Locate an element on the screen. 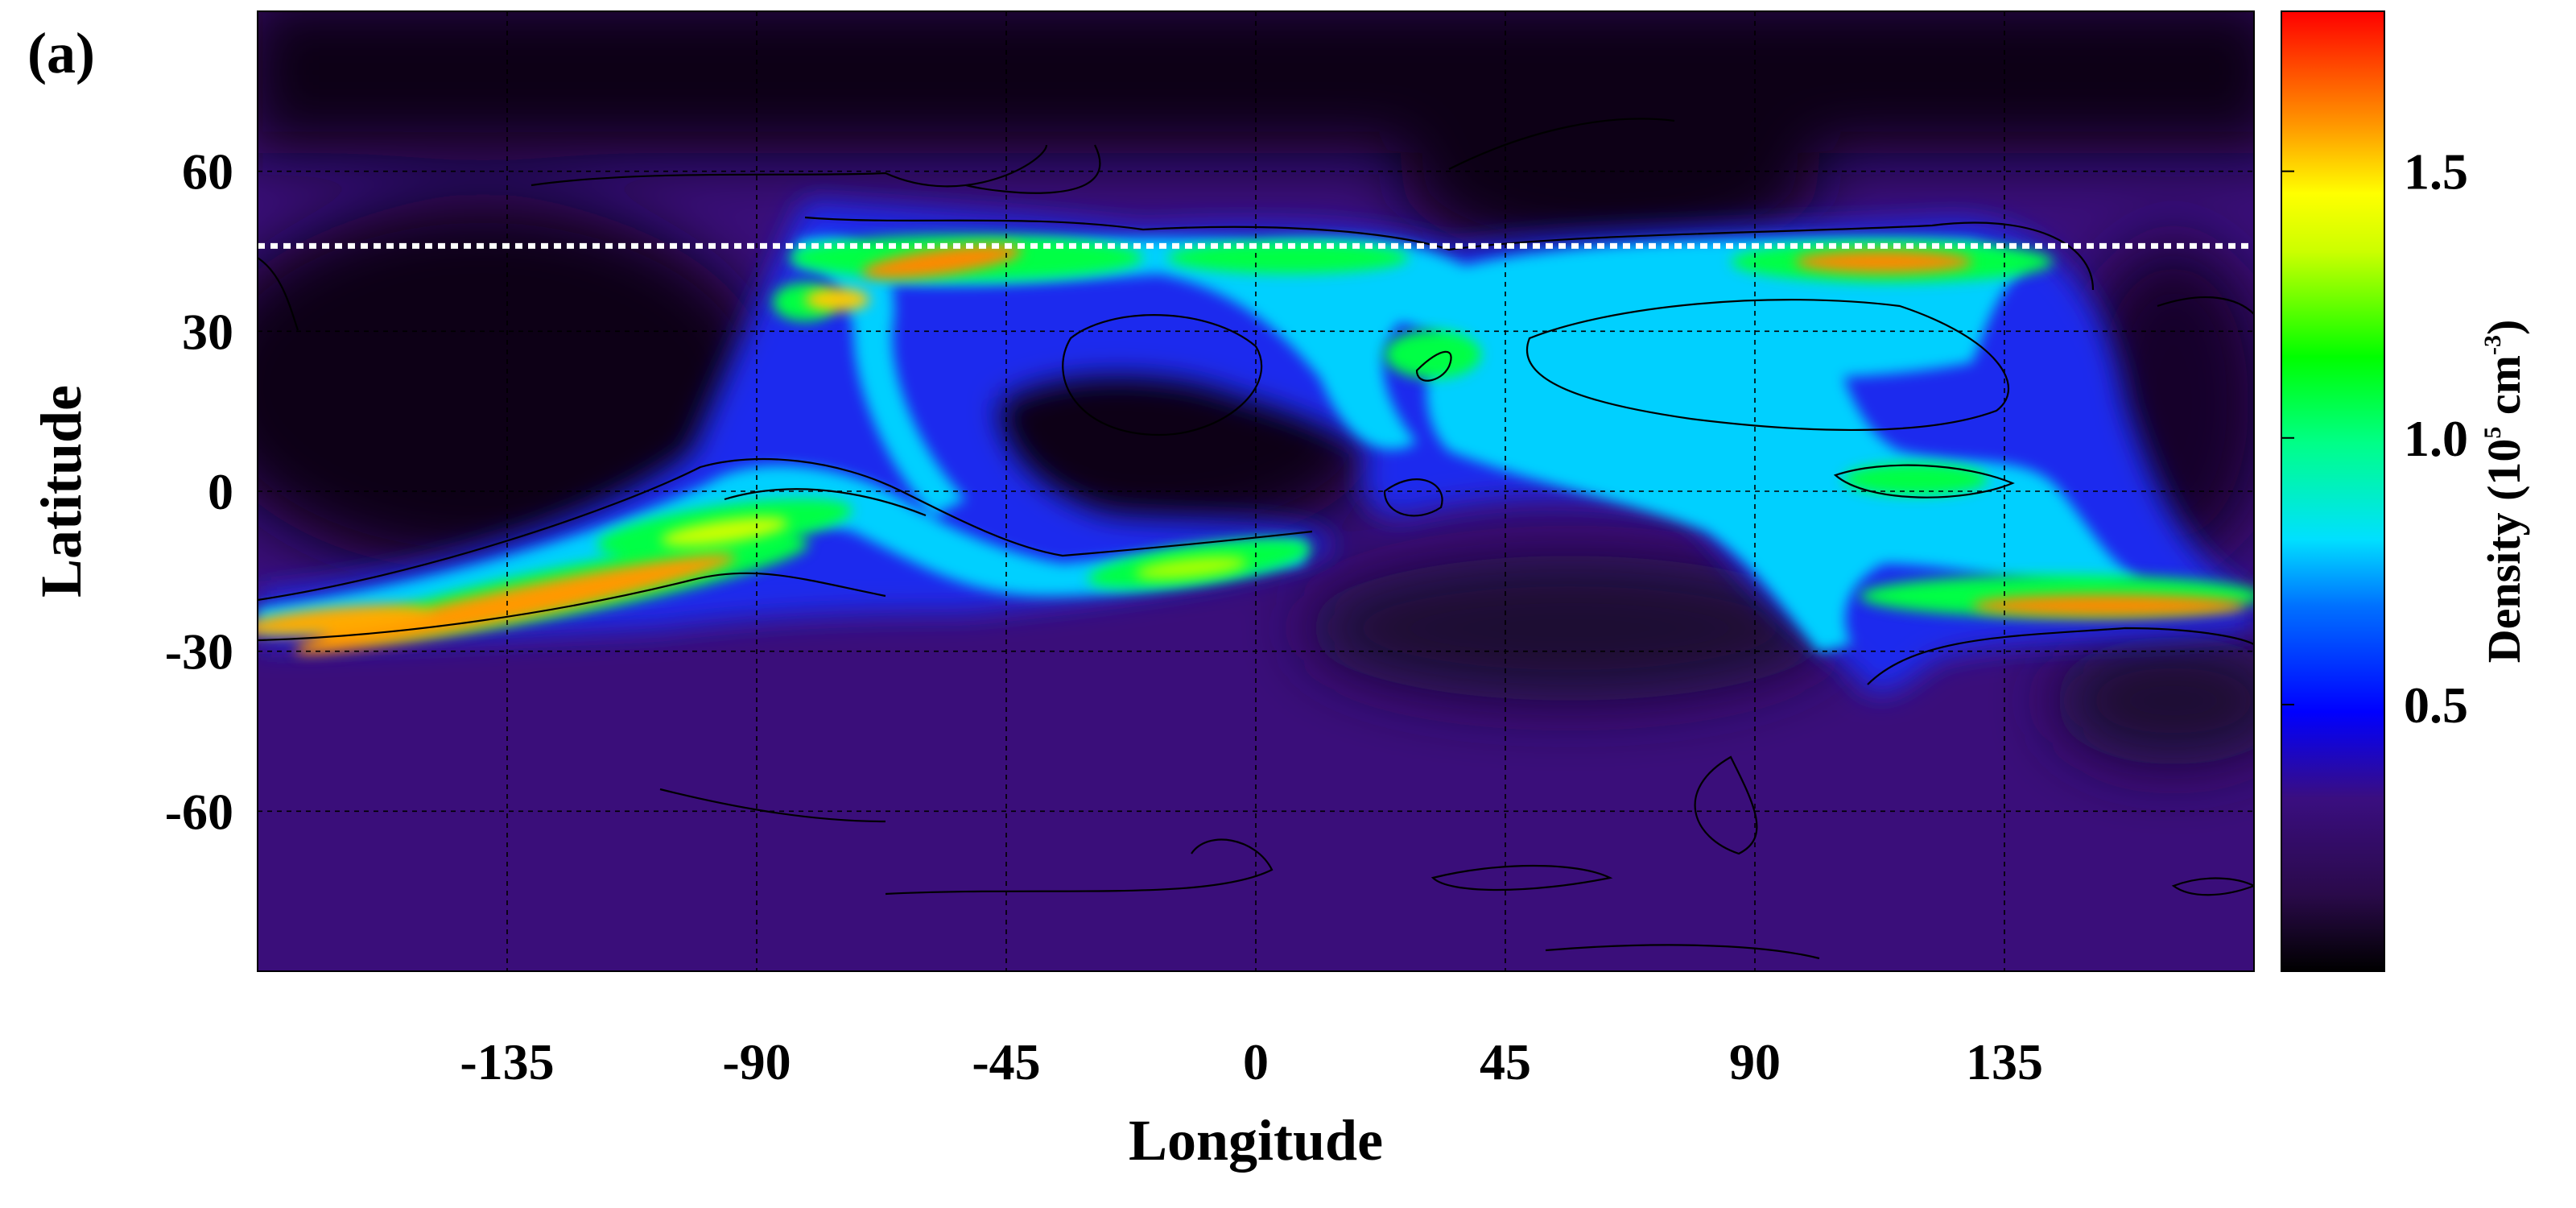  x-tick-label: 0 is located at coordinates (1256, 1061).